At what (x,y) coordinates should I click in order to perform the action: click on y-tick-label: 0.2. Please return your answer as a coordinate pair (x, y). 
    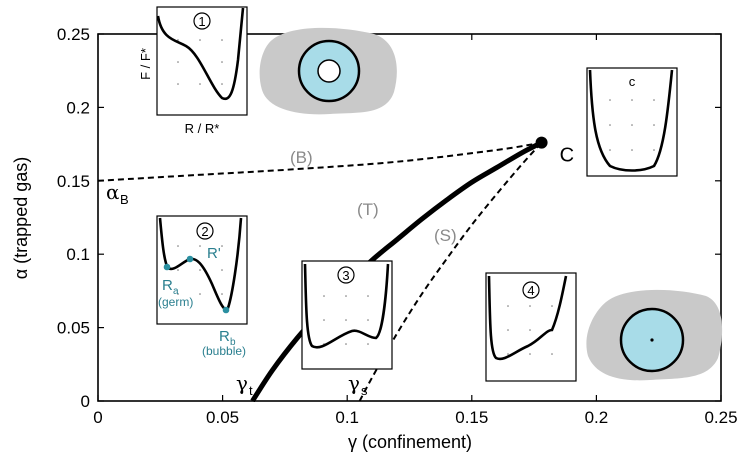
    Looking at the image, I should click on (78, 107).